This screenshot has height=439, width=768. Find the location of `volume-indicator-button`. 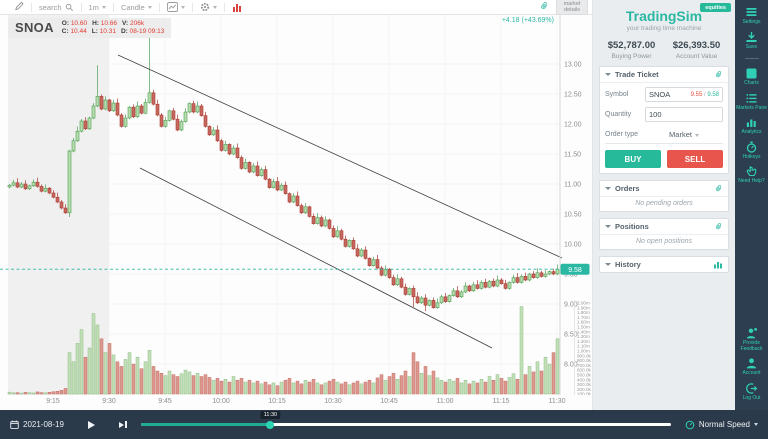

volume-indicator-button is located at coordinates (237, 7).